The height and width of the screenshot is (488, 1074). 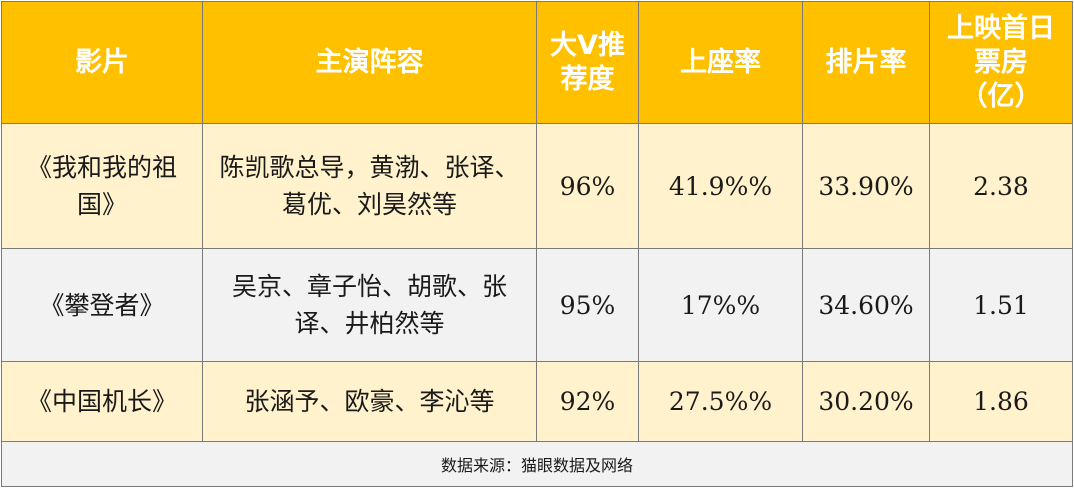 I want to click on cell-attendance: 17%%, so click(x=720, y=305).